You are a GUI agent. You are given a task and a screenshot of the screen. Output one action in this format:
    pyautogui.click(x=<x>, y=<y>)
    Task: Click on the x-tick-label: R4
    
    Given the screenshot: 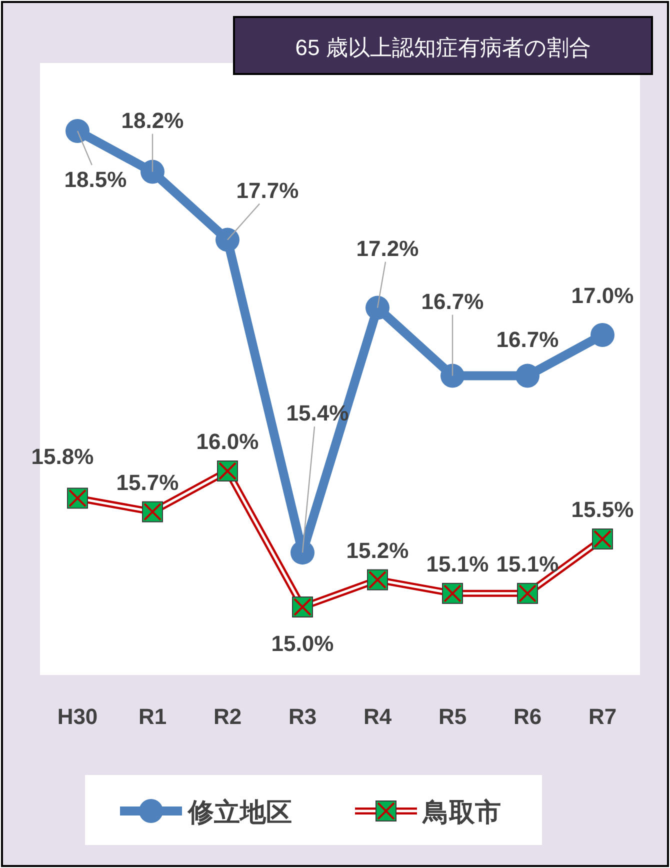 What is the action you would take?
    pyautogui.click(x=377, y=716)
    